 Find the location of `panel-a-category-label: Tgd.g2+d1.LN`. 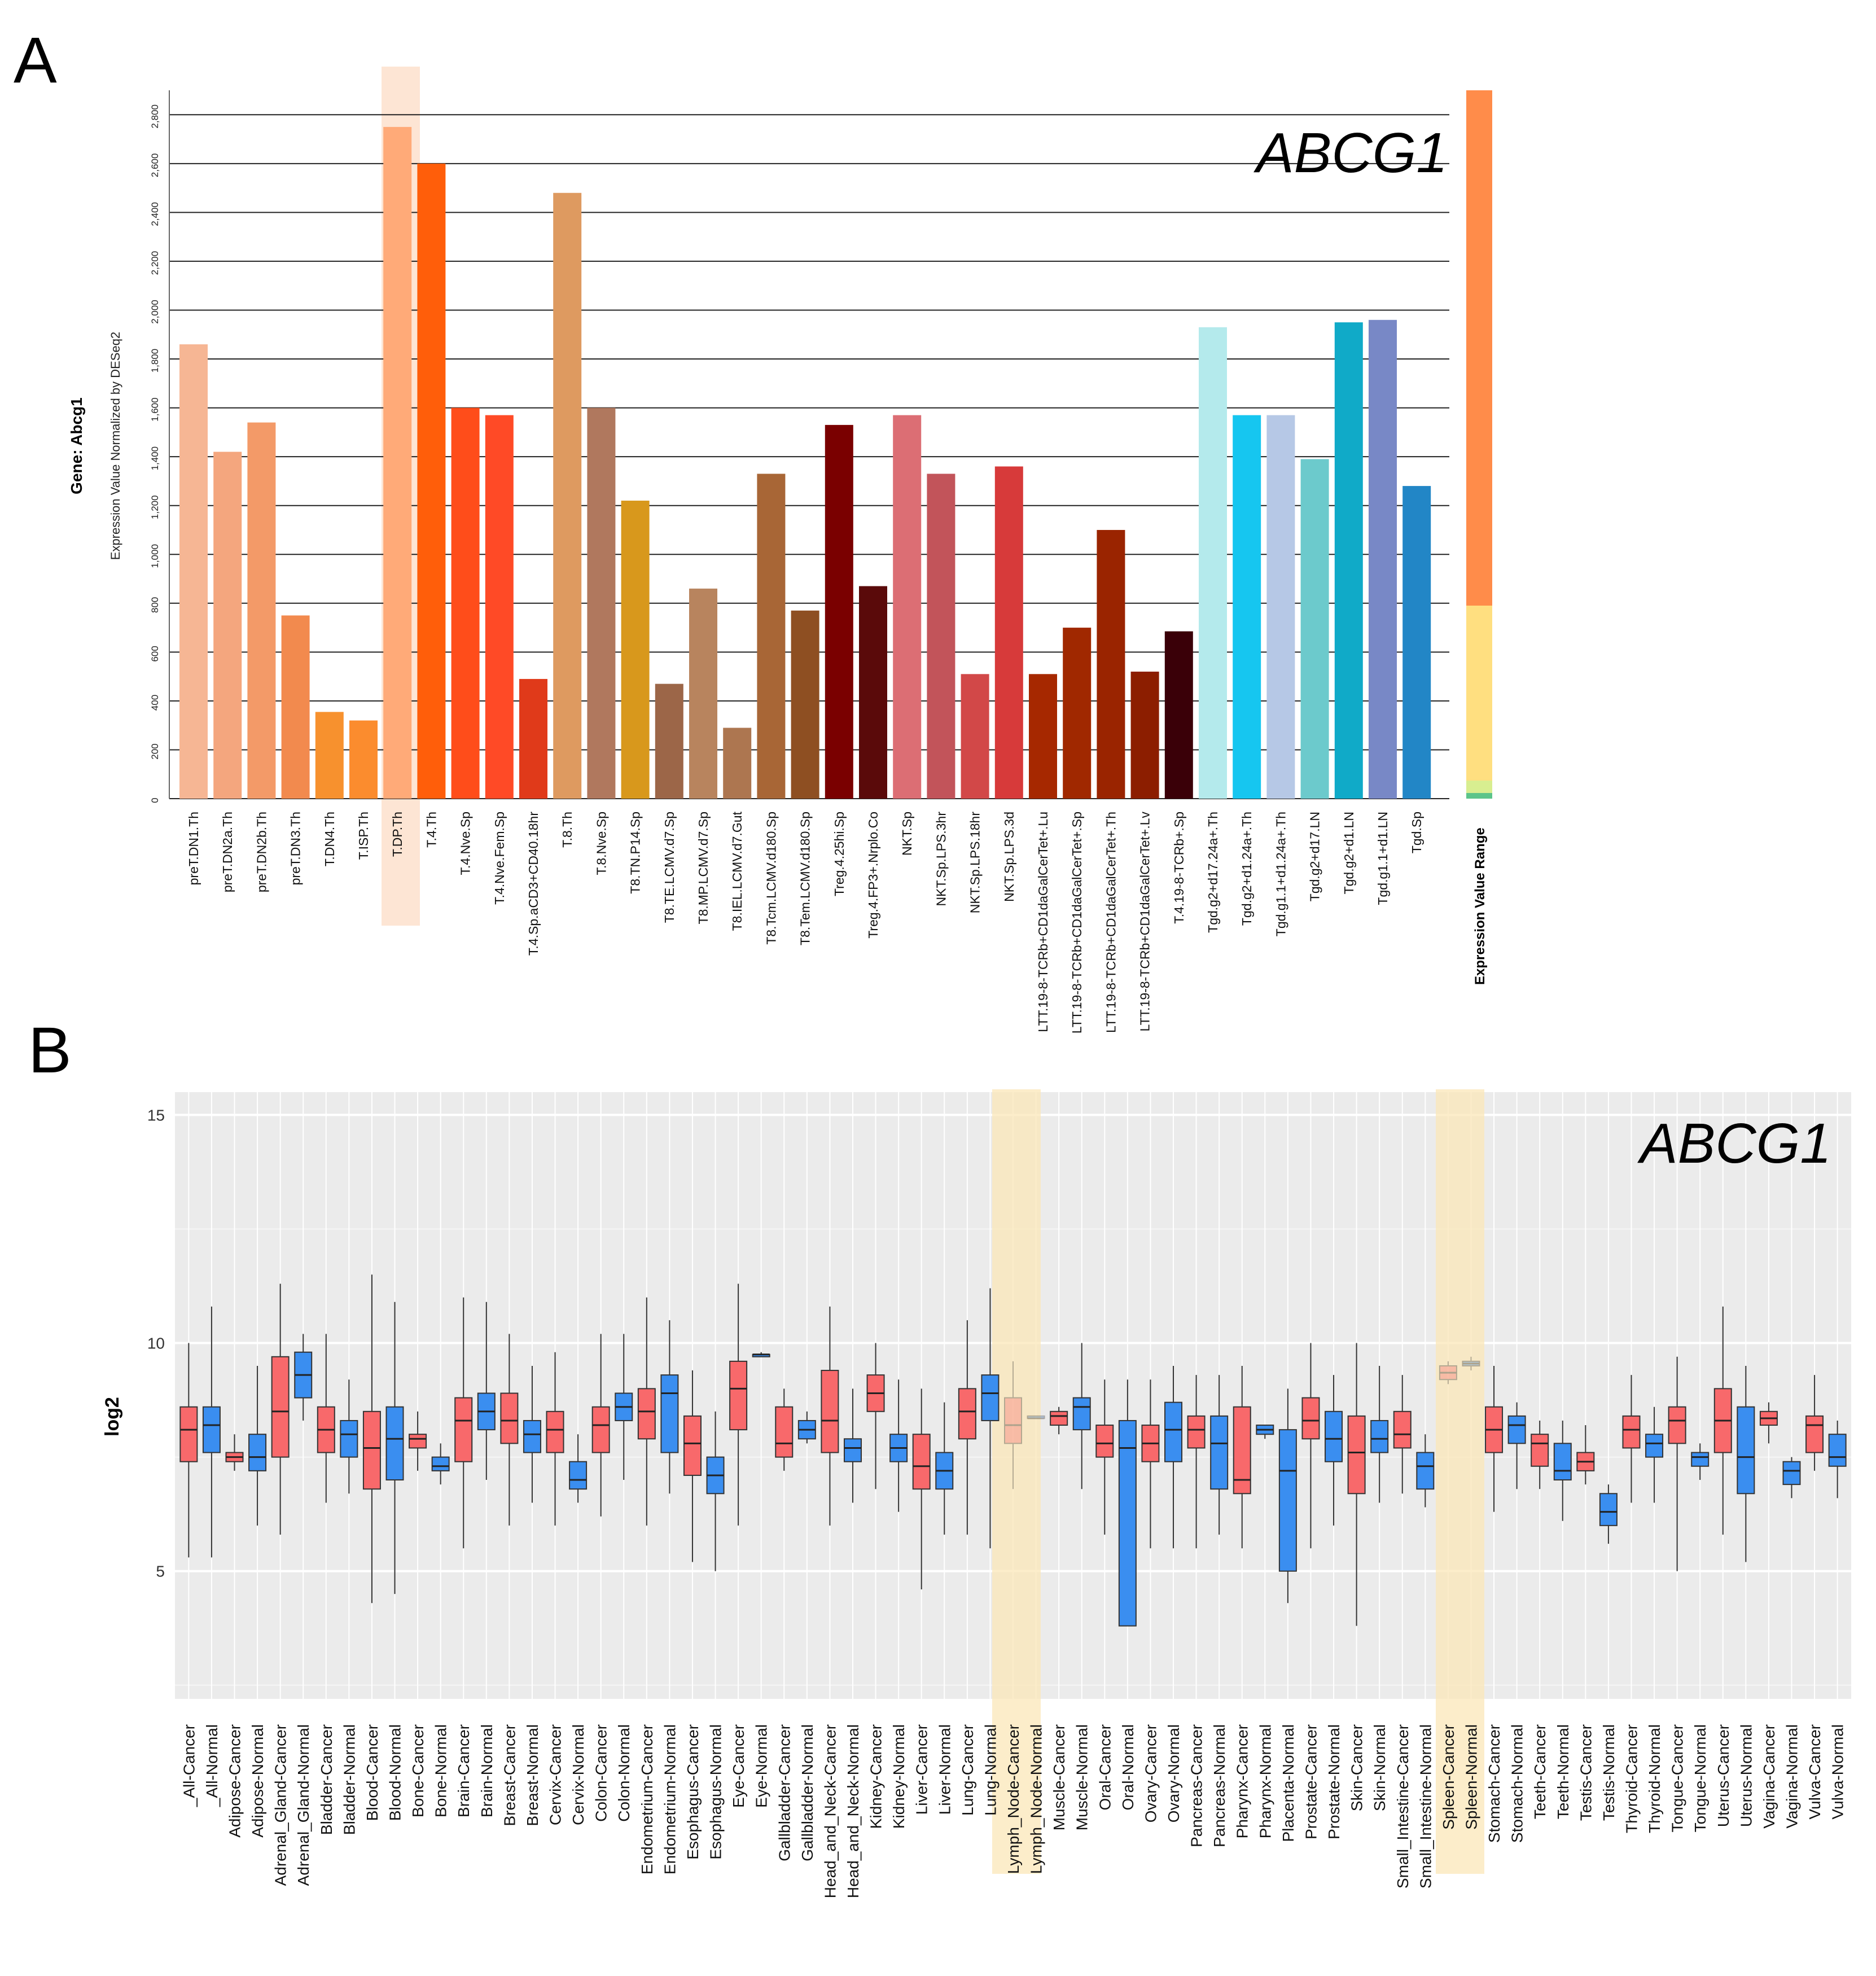

panel-a-category-label: Tgd.g2+d1.LN is located at coordinates (1349, 853).